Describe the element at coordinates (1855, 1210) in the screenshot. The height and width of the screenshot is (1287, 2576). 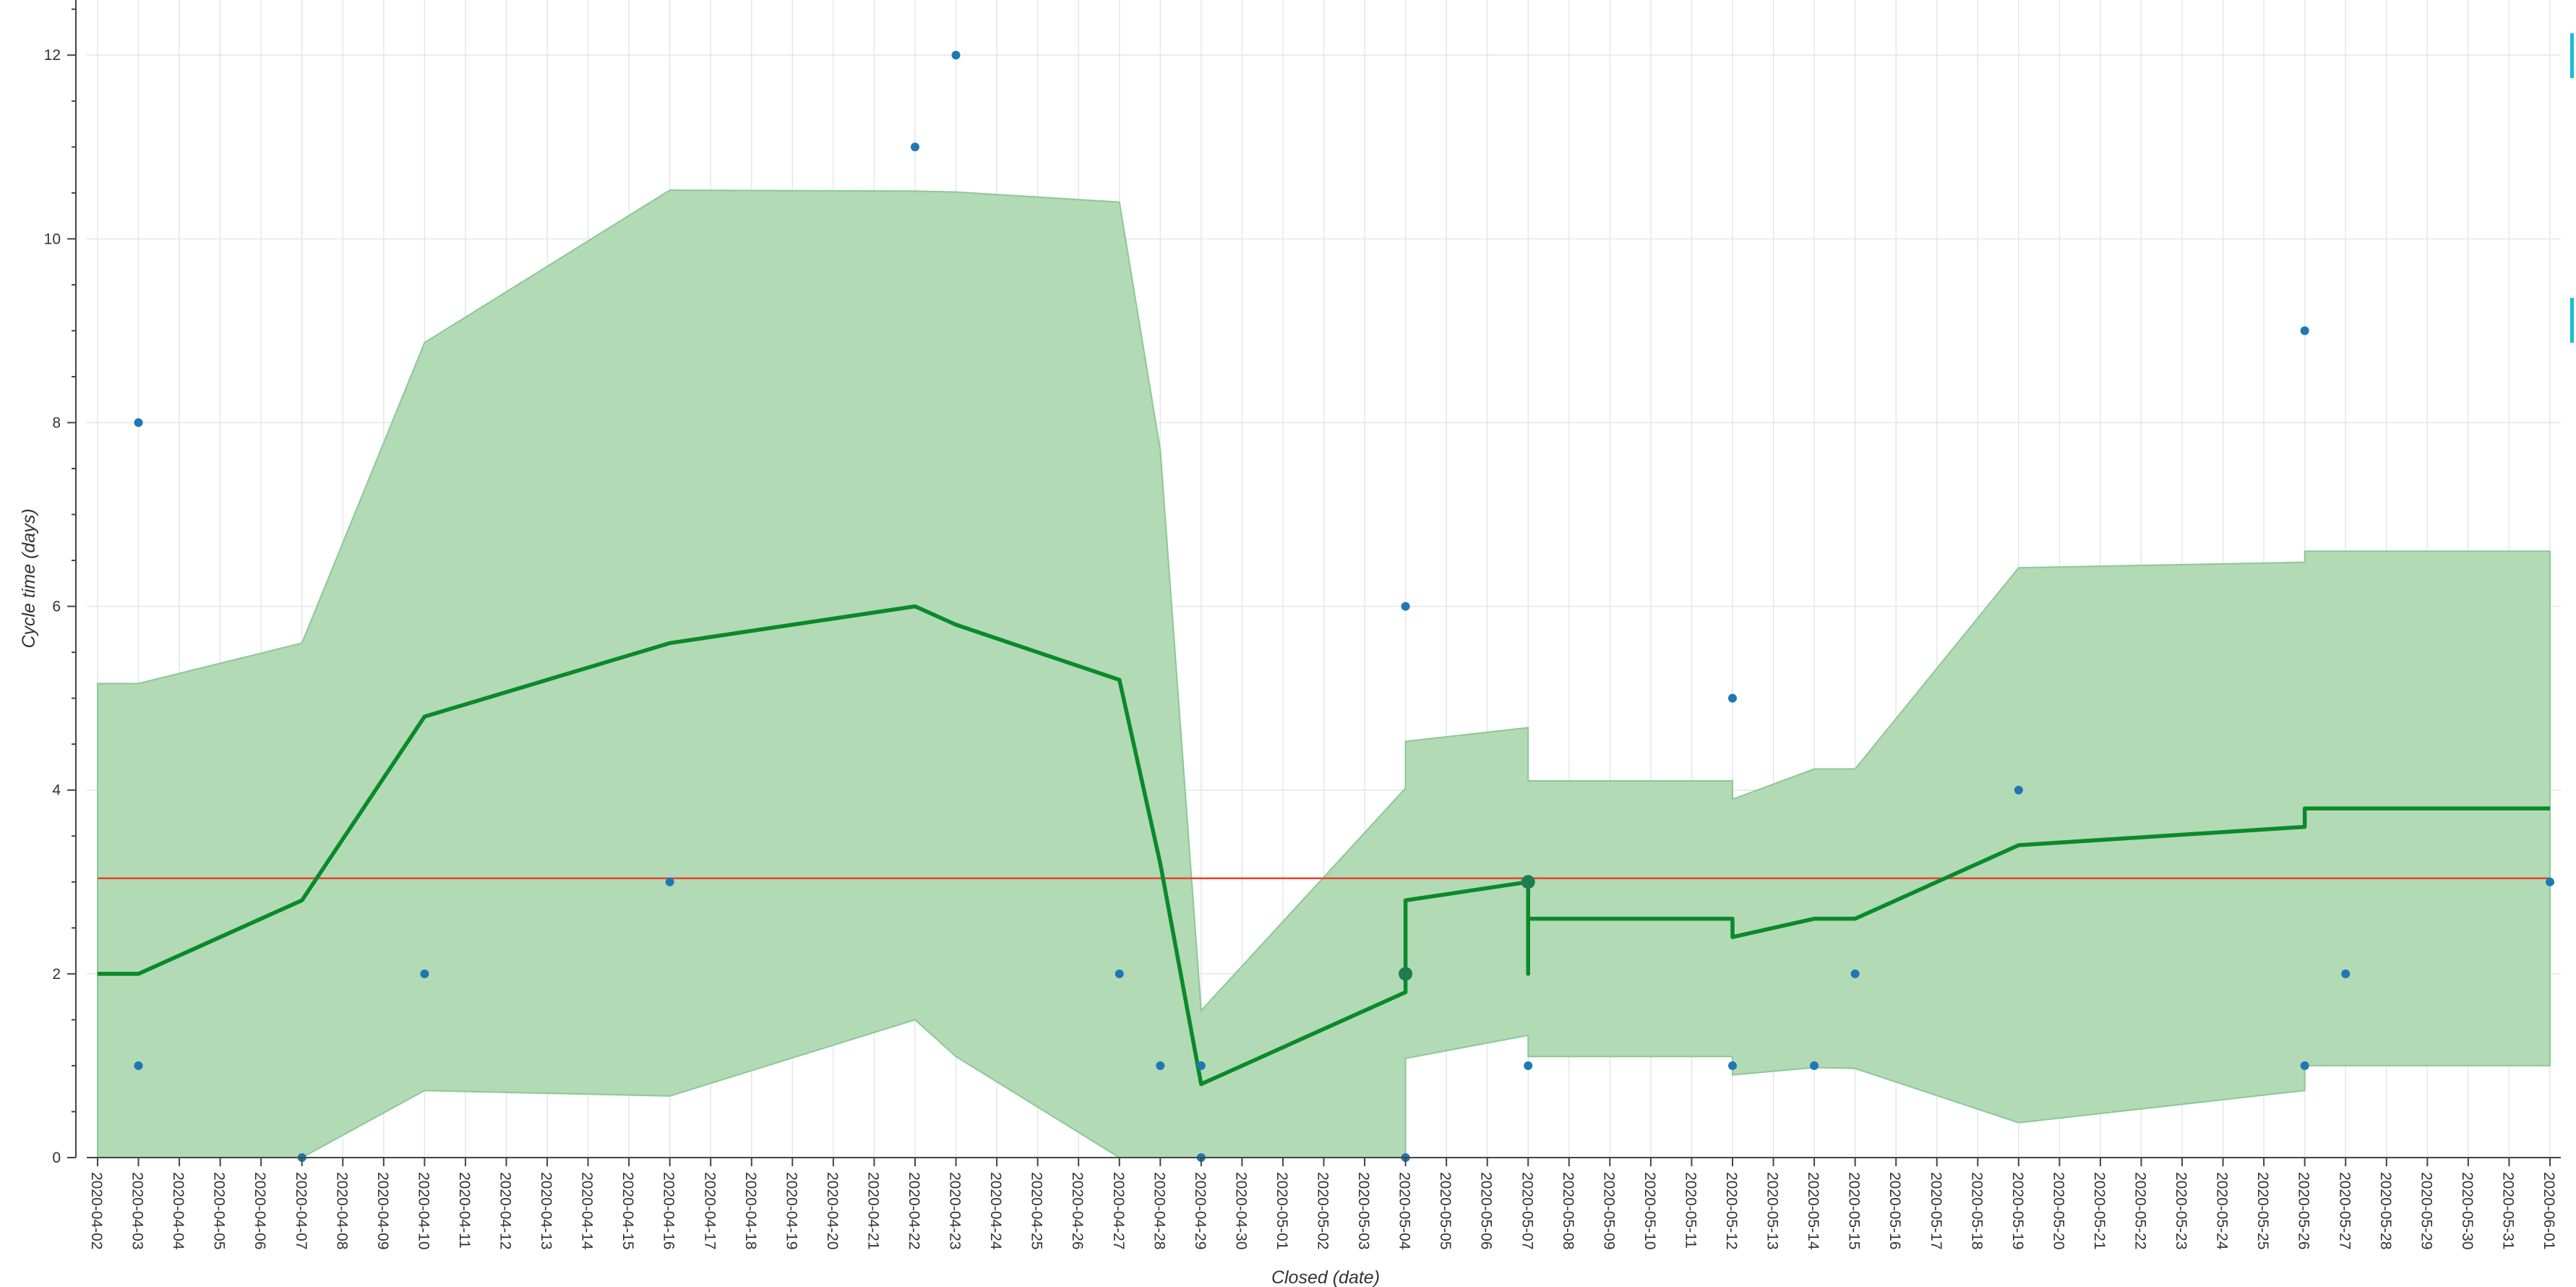
I see `x-tick-label: 2020-05-15` at that location.